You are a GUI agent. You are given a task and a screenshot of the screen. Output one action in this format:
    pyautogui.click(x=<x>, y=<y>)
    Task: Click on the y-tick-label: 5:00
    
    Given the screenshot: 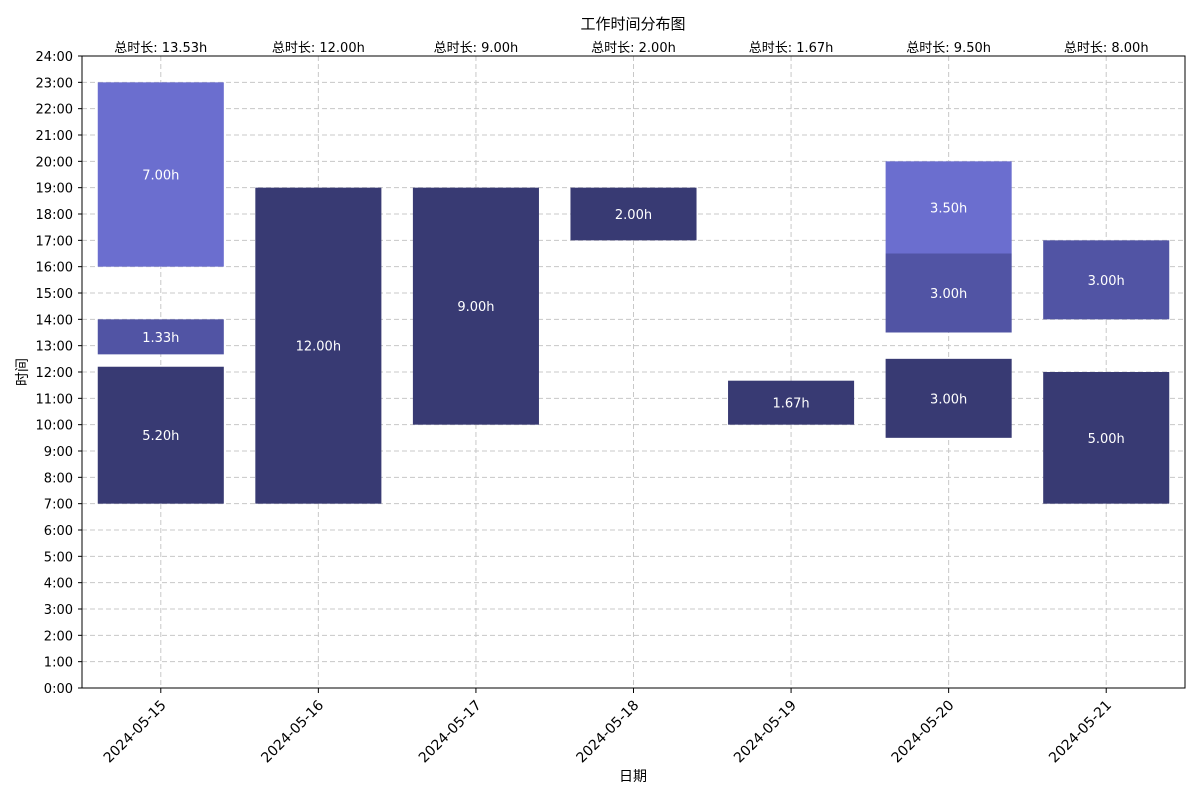 What is the action you would take?
    pyautogui.click(x=58, y=557)
    